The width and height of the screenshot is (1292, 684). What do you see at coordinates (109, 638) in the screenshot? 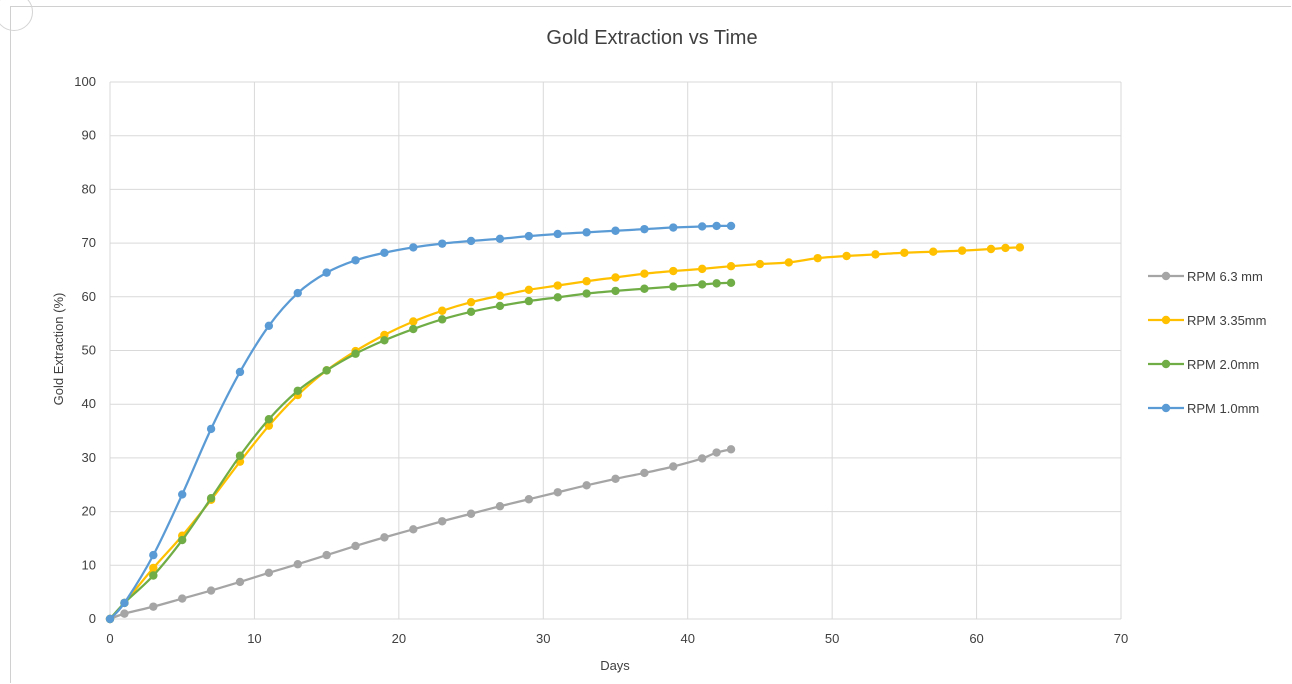
I see `x-tick-label: 0` at bounding box center [109, 638].